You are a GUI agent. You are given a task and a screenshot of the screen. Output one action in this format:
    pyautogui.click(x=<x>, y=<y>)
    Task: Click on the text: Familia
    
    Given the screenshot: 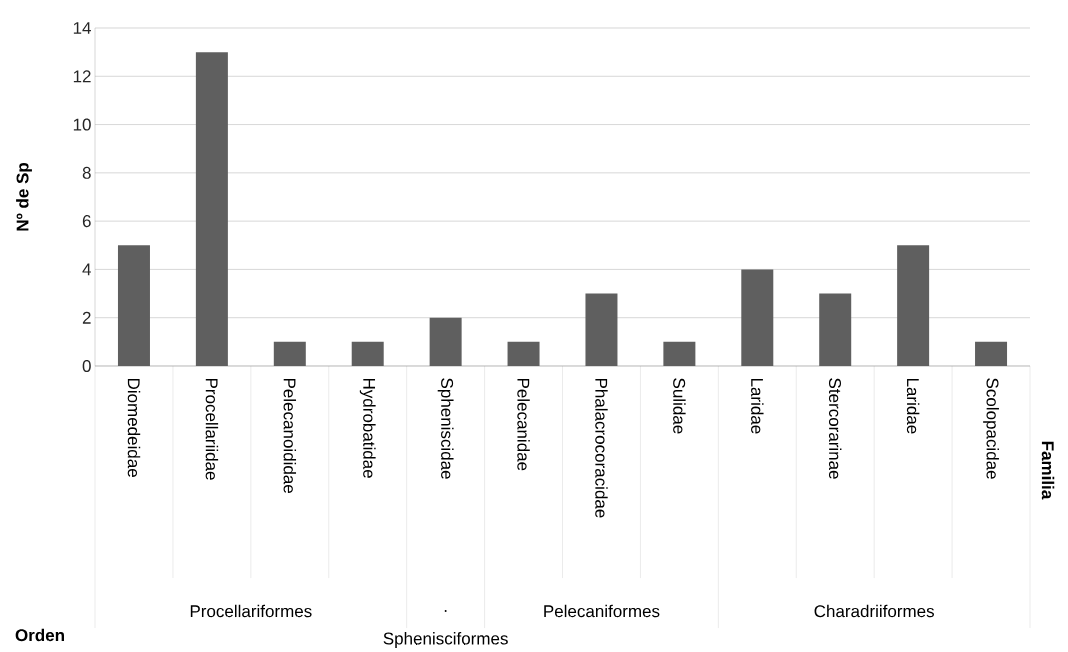 What is the action you would take?
    pyautogui.click(x=1048, y=470)
    